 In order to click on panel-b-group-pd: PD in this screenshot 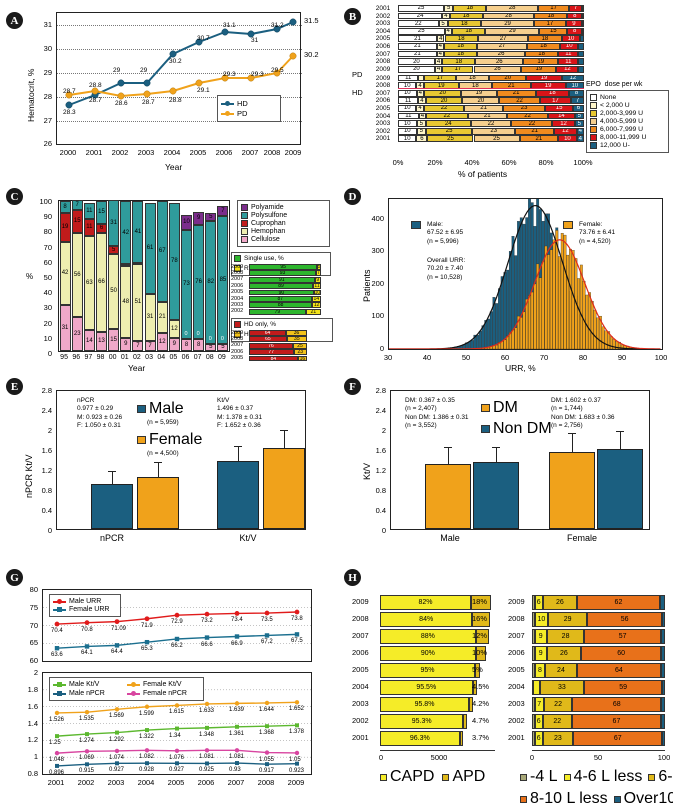, I will do `click(357, 74)`.